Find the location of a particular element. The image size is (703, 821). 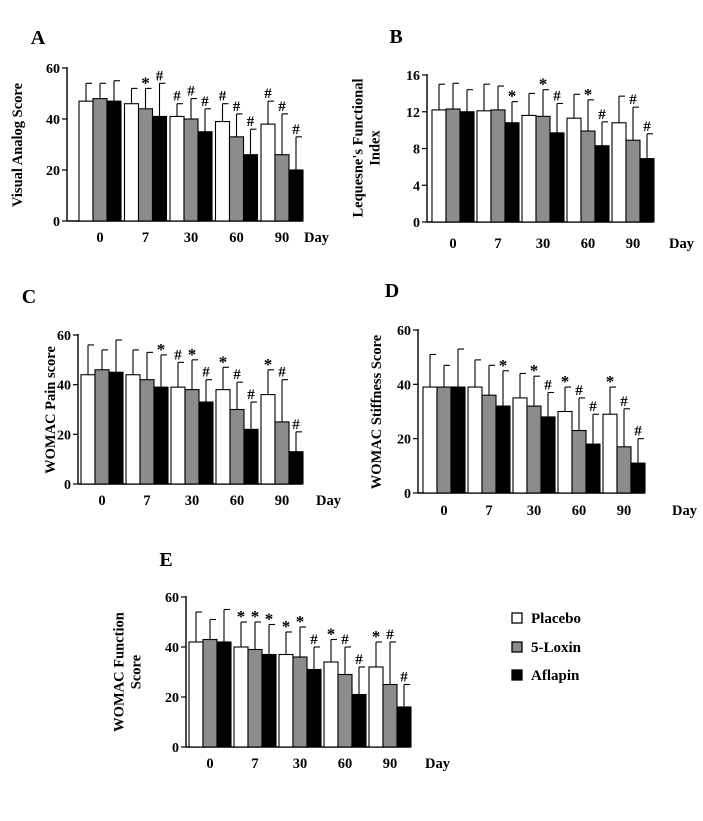

y-axis-label: WOMAC Pain score is located at coordinates (51, 410).